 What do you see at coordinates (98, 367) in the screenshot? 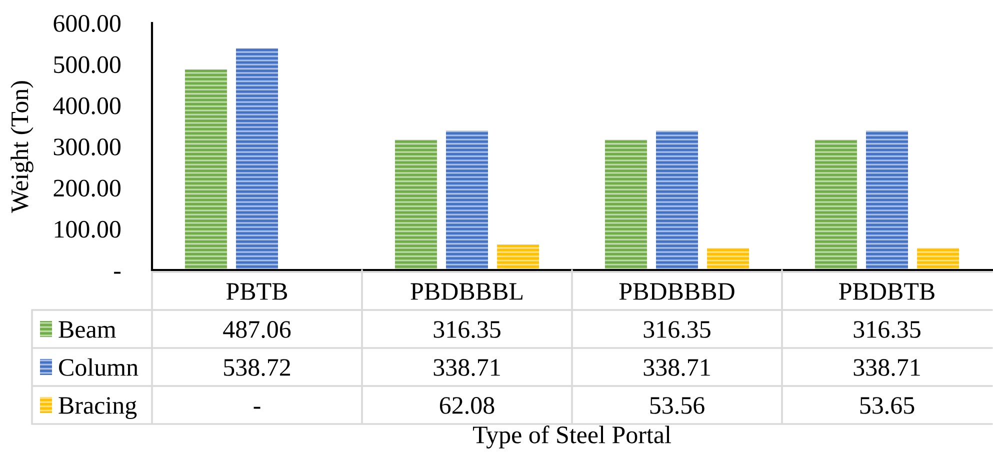
I see `legend-label: Column` at bounding box center [98, 367].